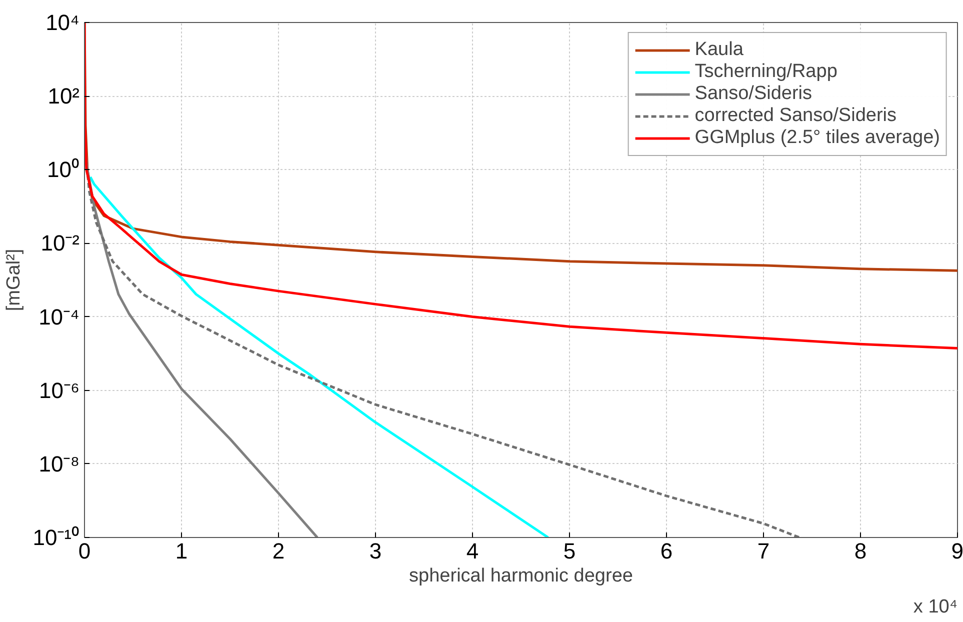 The image size is (963, 622). I want to click on y-tick-label: 10⁻², so click(60, 243).